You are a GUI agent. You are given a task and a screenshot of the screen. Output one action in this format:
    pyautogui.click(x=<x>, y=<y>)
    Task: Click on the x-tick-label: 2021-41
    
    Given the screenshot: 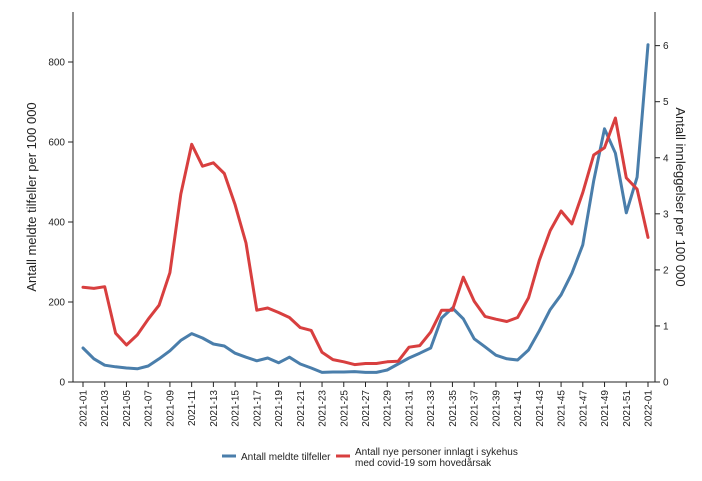 What is the action you would take?
    pyautogui.click(x=518, y=408)
    